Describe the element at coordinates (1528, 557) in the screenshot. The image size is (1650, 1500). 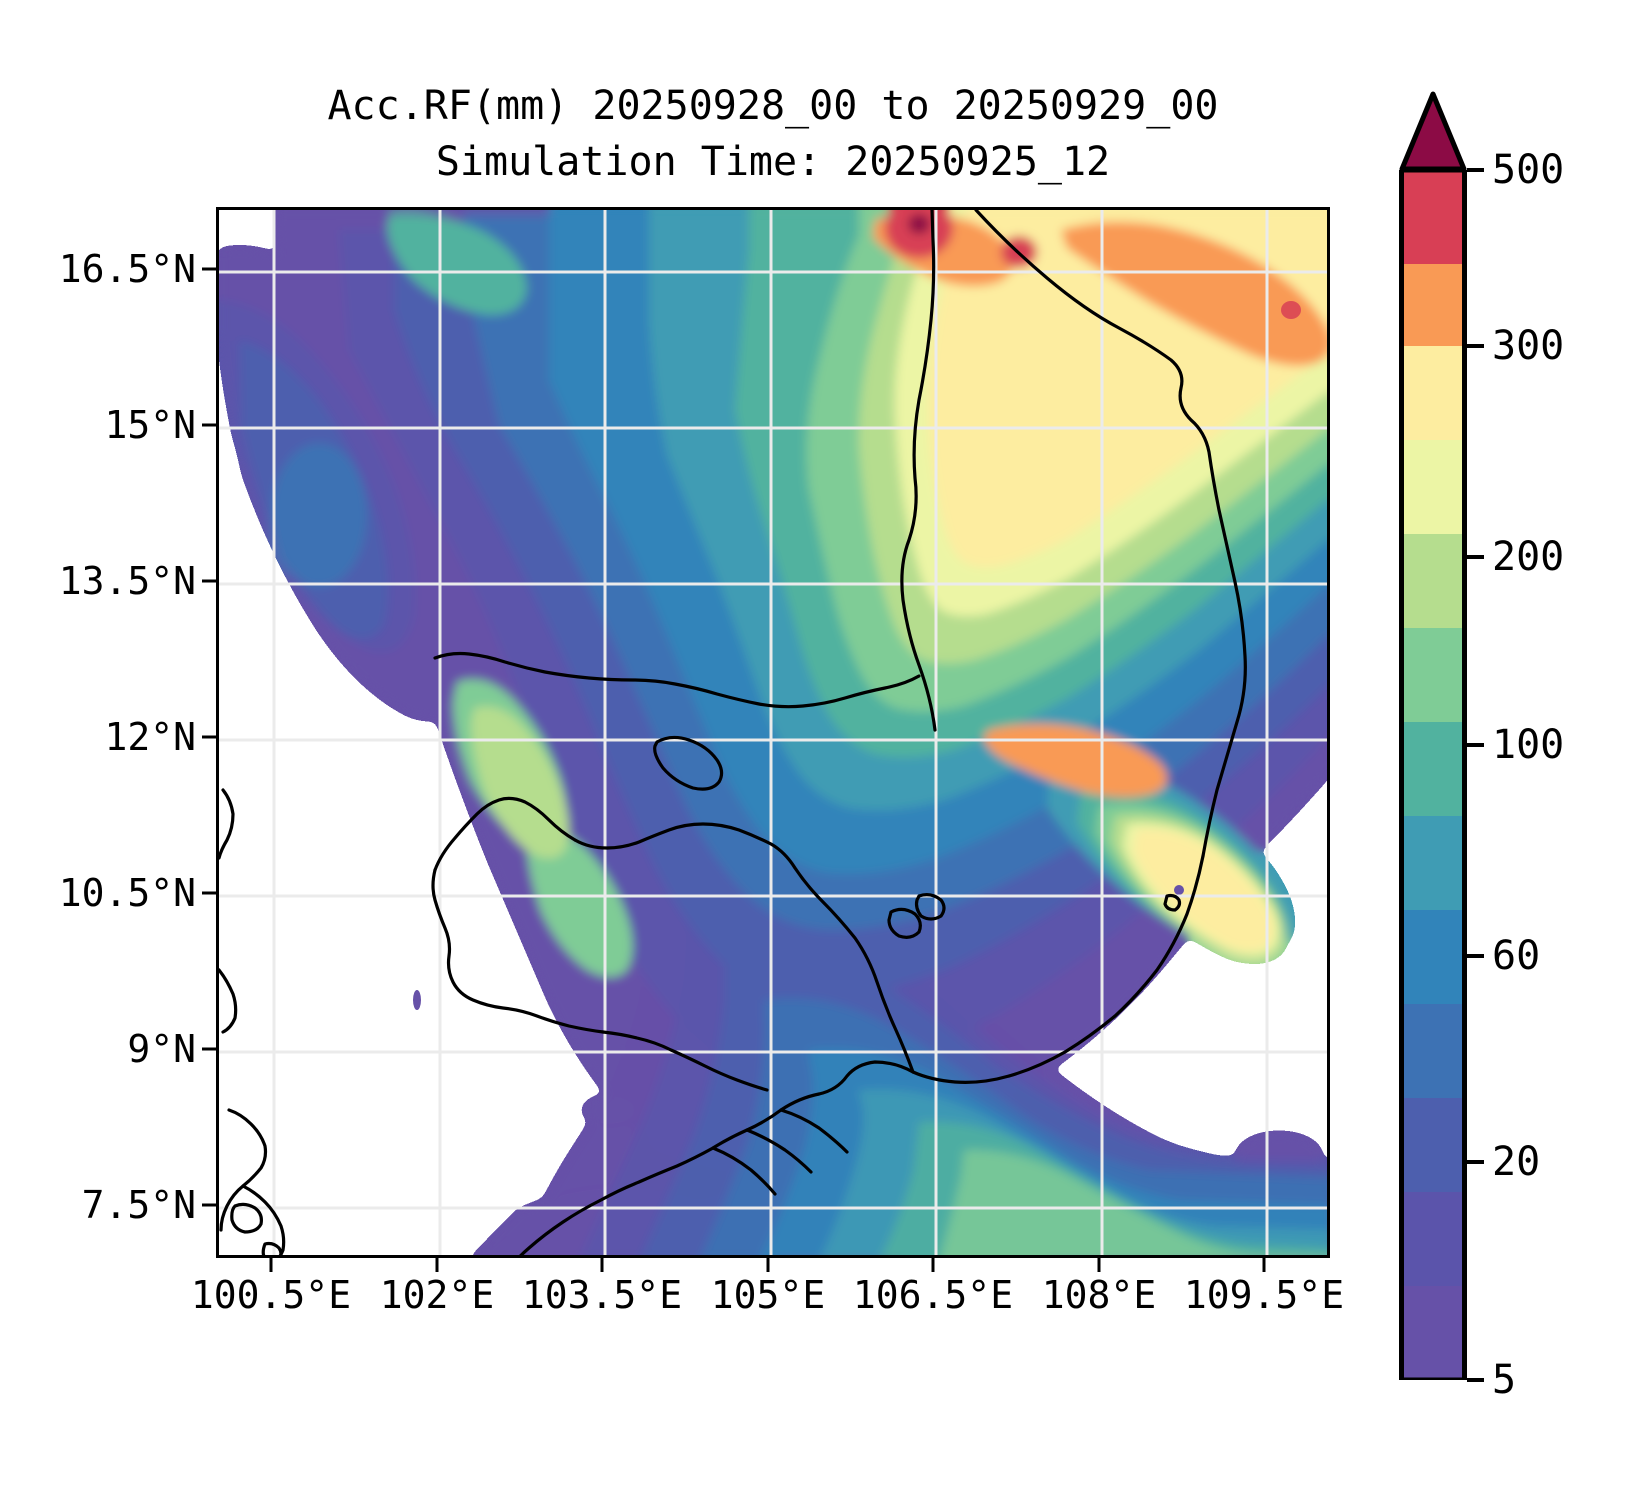
I see `cbtick-label-200: 200` at that location.